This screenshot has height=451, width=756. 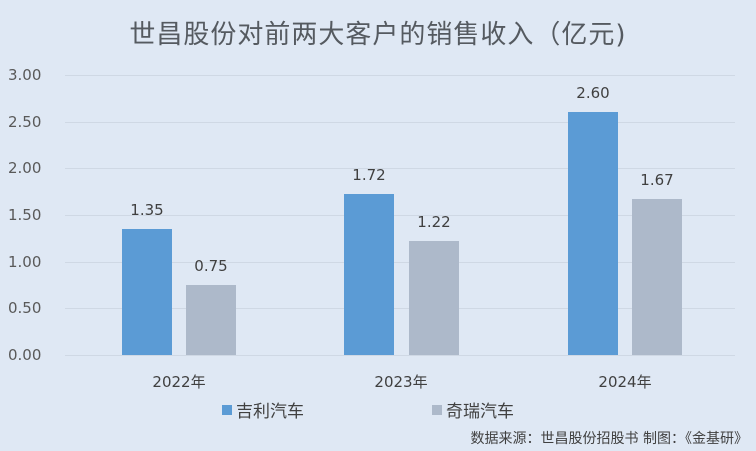 What do you see at coordinates (147, 210) in the screenshot?
I see `data-label: 1.35` at bounding box center [147, 210].